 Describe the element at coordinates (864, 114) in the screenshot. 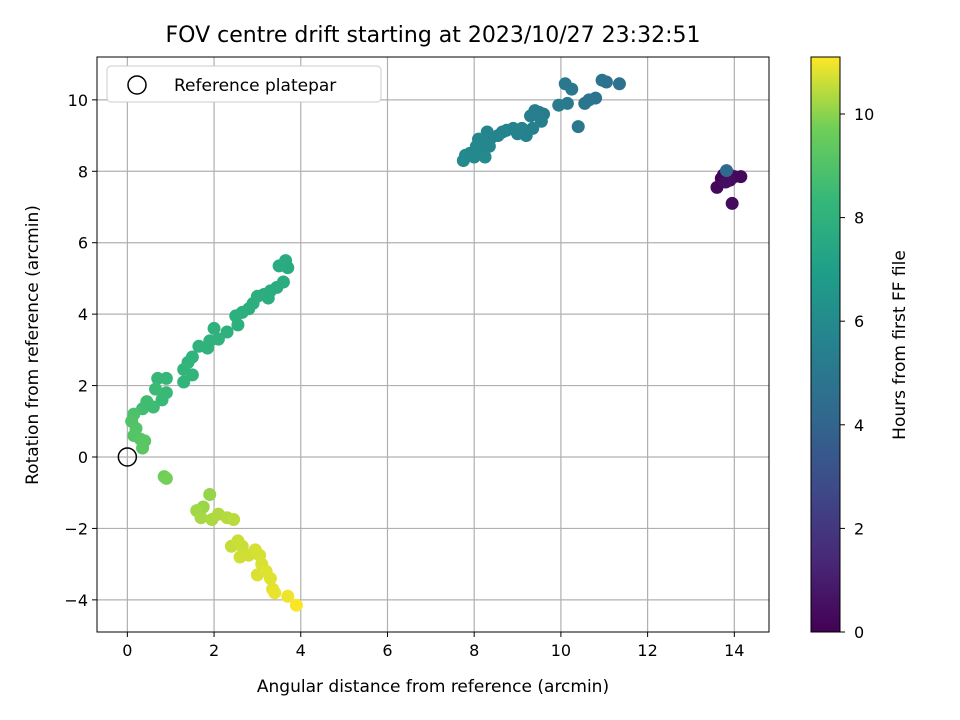

I see `colorbar-tick-label: 10` at that location.